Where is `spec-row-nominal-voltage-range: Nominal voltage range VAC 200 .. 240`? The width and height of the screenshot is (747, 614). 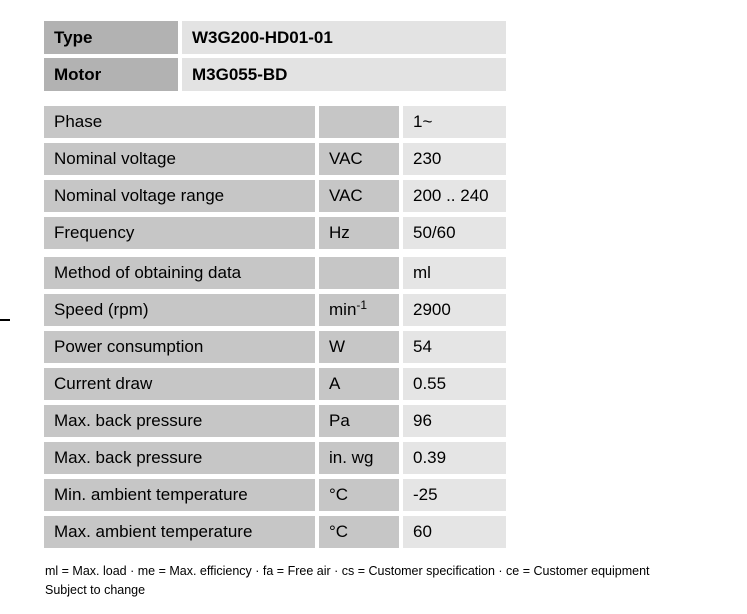 spec-row-nominal-voltage-range: Nominal voltage range VAC 200 .. 240 is located at coordinates (275, 196).